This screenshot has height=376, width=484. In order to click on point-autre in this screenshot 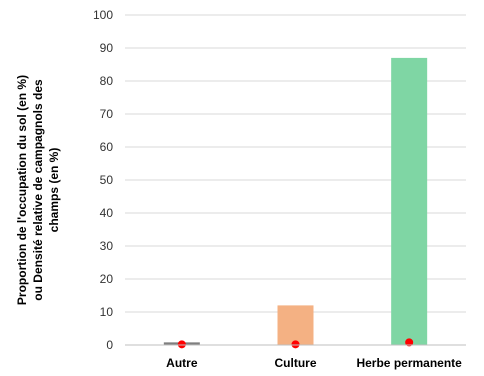, I will do `click(181, 344)`.